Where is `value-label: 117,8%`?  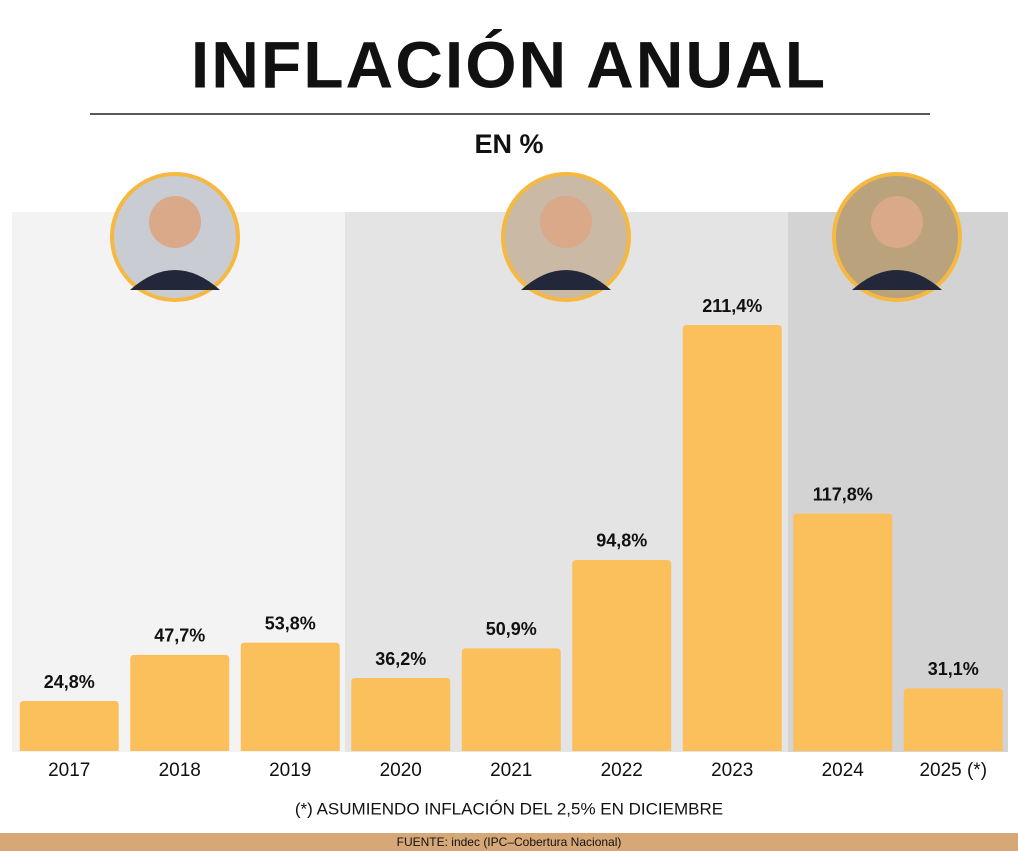
value-label: 117,8% is located at coordinates (843, 494).